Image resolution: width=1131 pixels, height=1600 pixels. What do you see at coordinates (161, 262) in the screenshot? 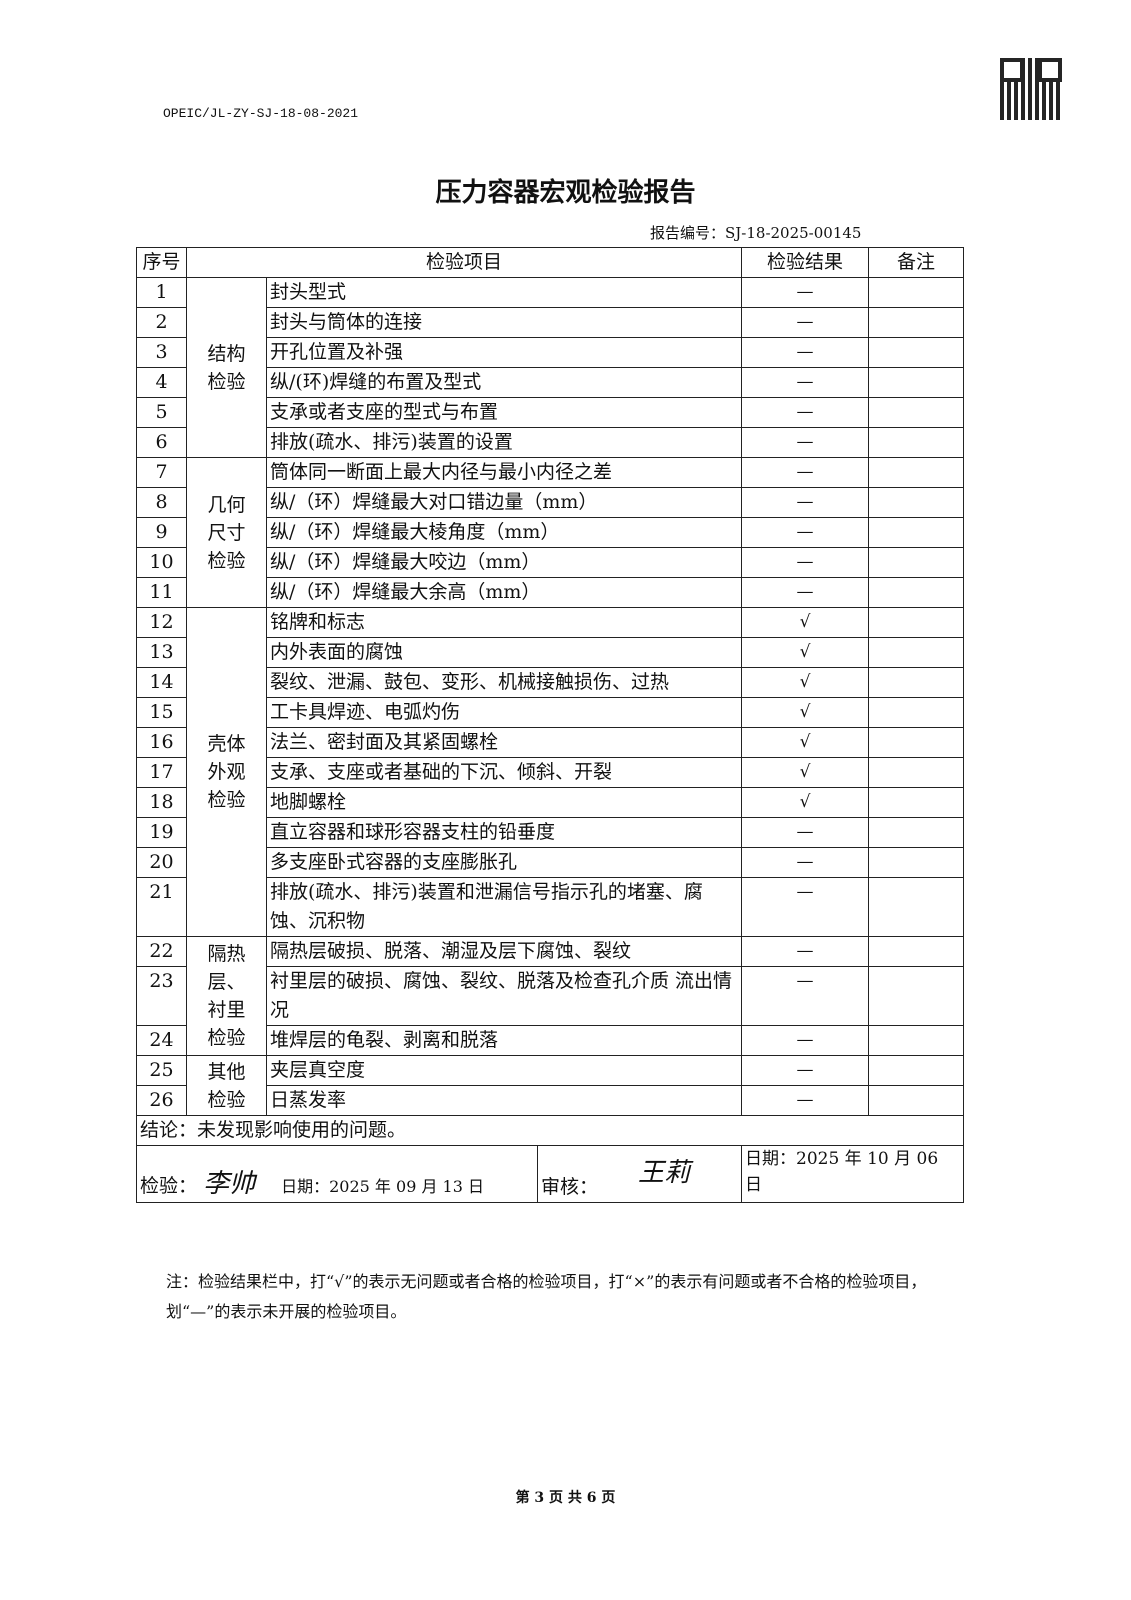
I see `header-seq: 序号` at bounding box center [161, 262].